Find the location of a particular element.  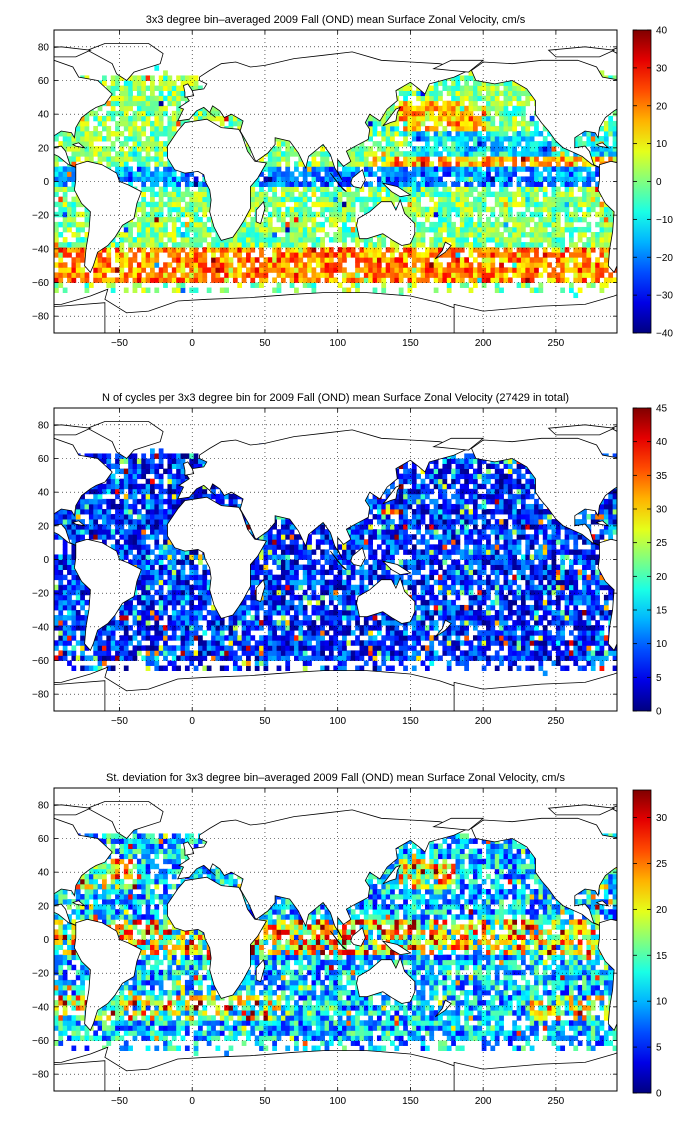

land-mass is located at coordinates (358, 179).